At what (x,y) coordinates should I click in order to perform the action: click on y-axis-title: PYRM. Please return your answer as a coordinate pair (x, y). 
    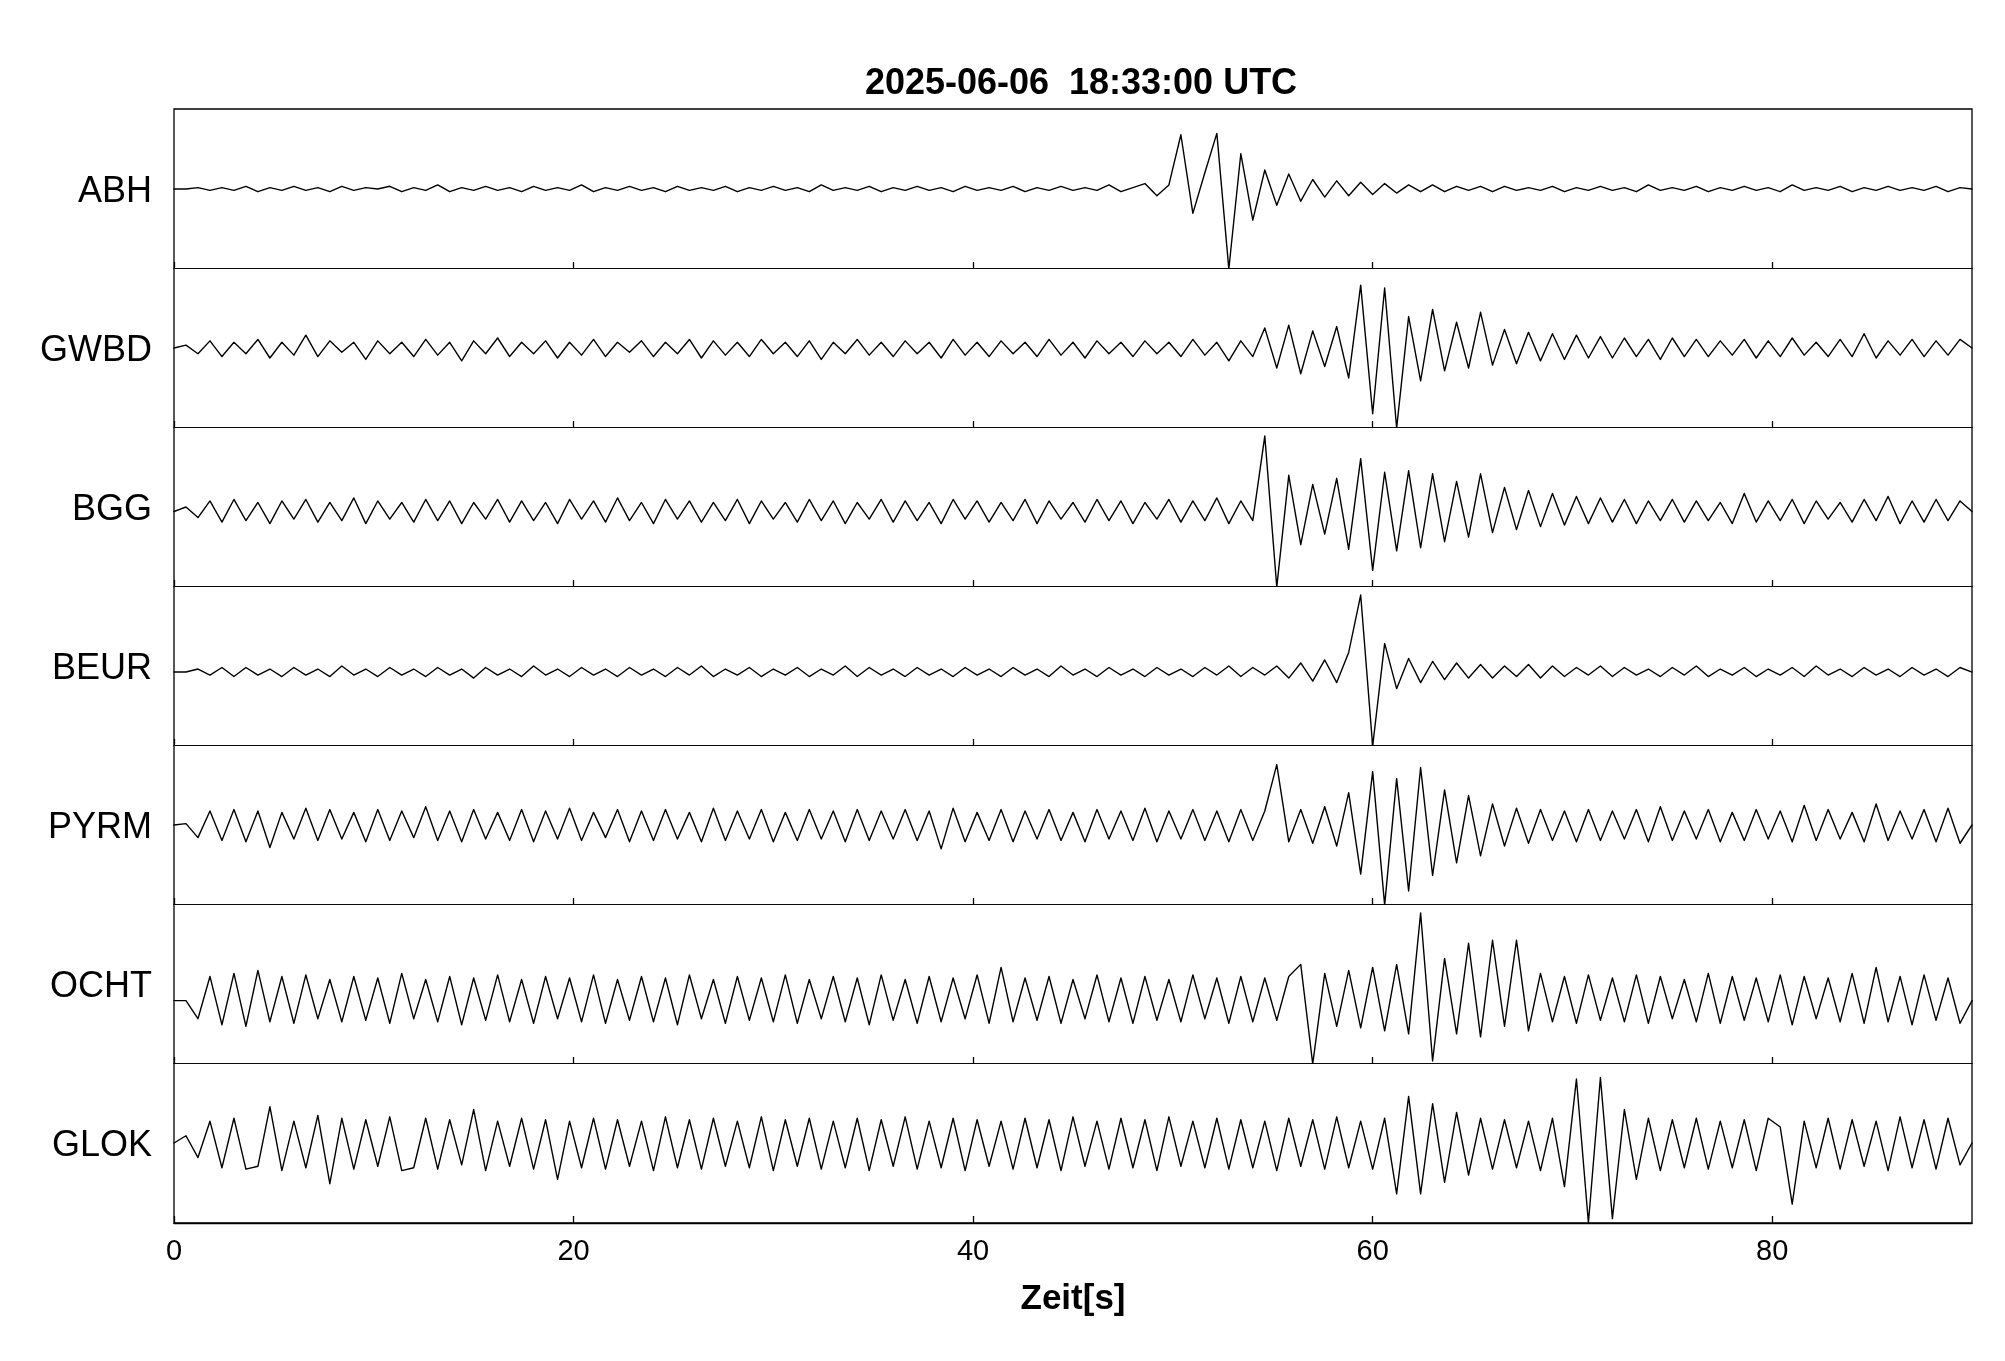
    Looking at the image, I should click on (99, 825).